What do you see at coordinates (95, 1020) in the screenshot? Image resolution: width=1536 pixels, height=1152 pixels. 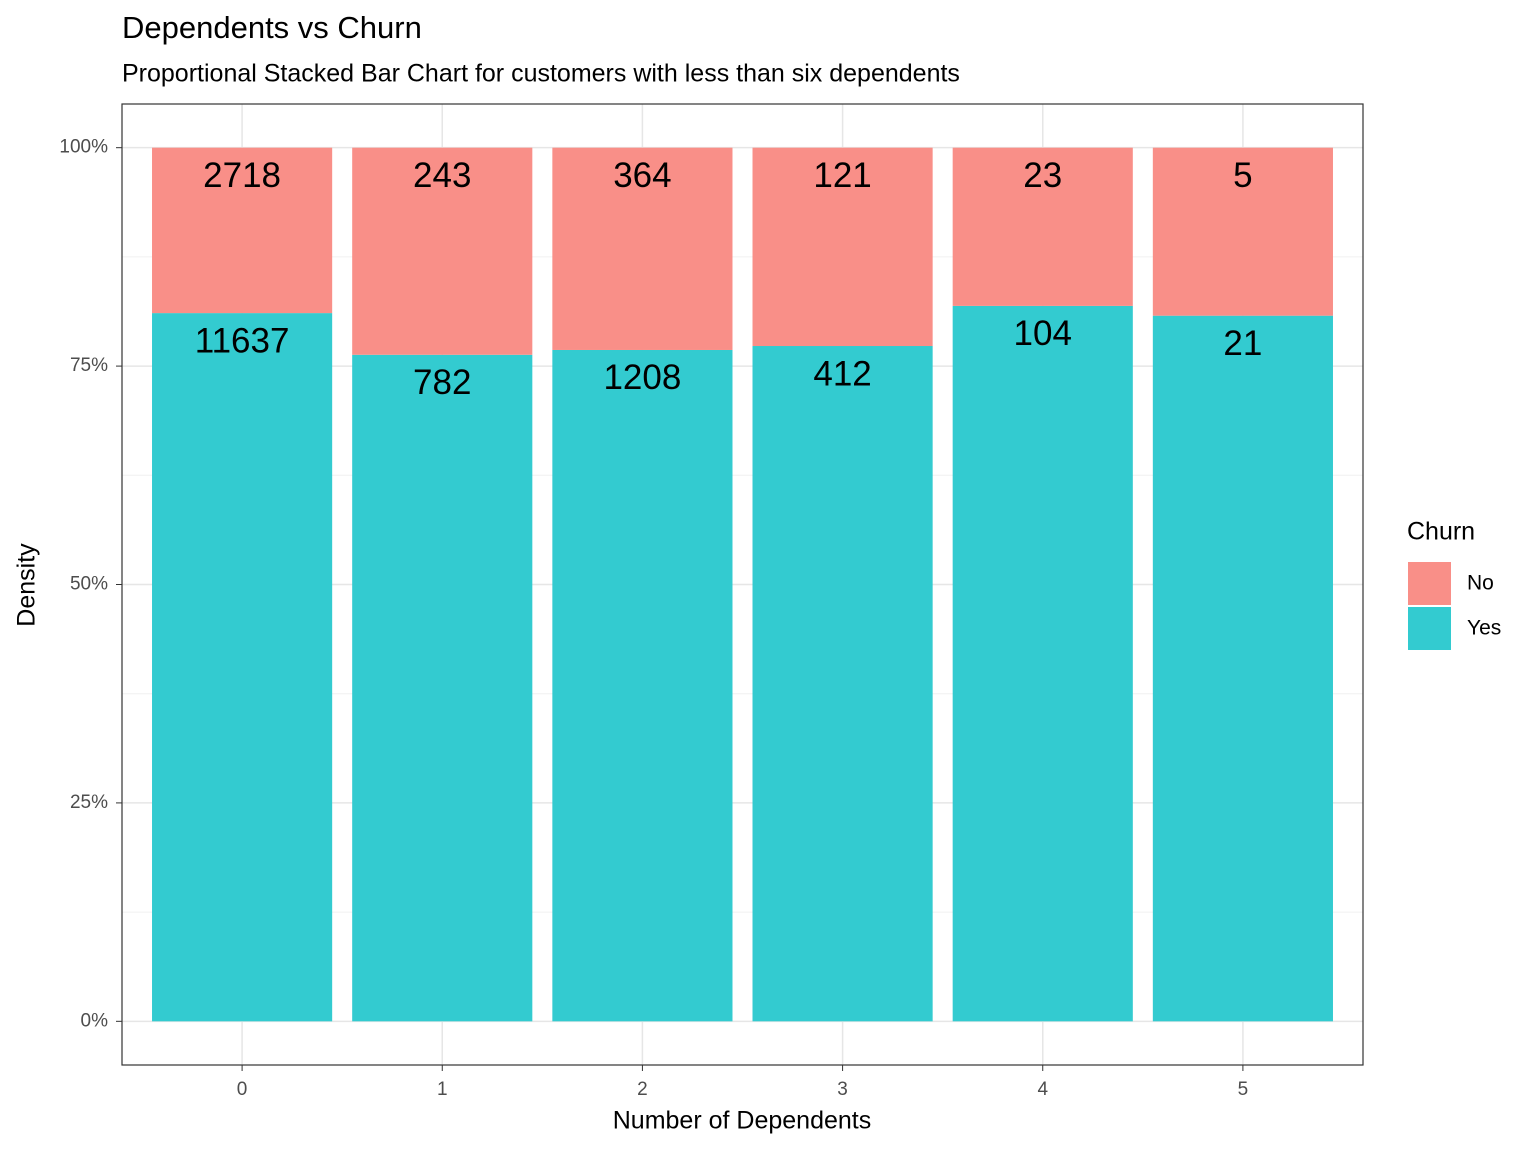 I see `y-tick-label: 0%` at bounding box center [95, 1020].